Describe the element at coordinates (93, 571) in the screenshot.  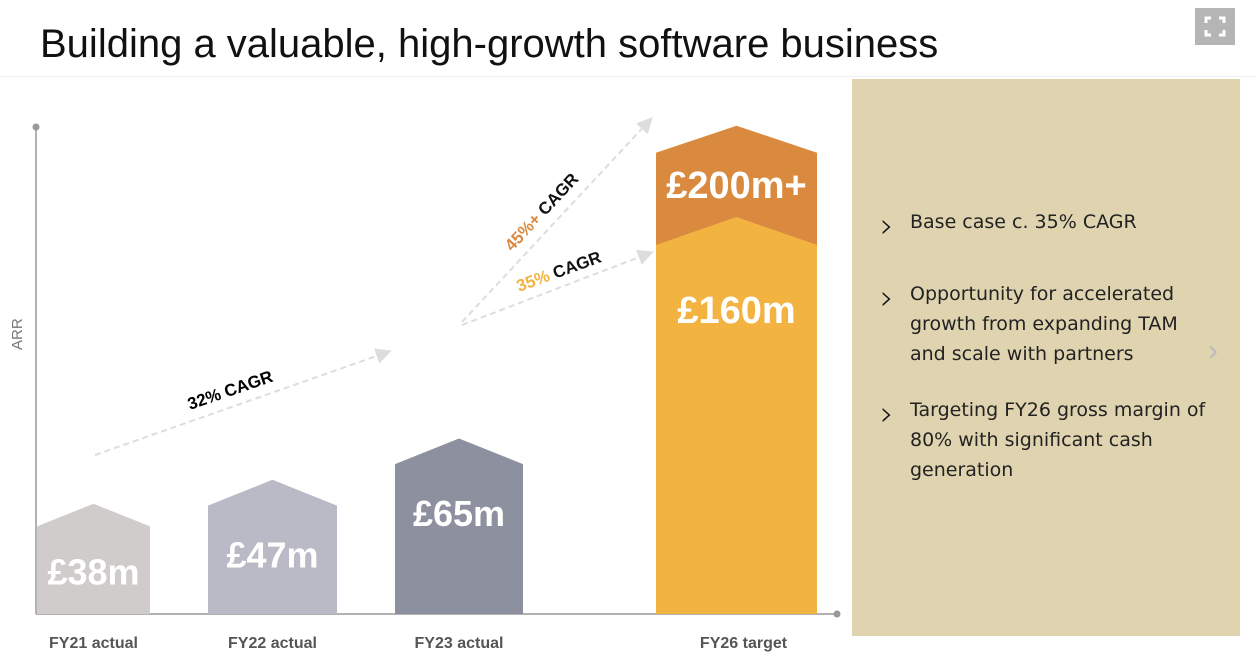
I see `bar-value-label: £38m` at that location.